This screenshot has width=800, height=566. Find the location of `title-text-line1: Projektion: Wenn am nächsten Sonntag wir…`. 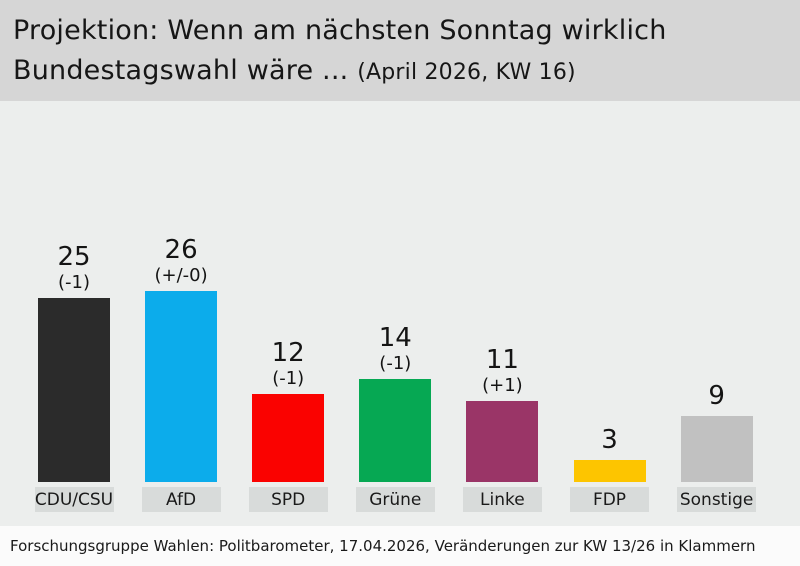

title-text-line1: Projektion: Wenn am nächsten Sonntag wir… is located at coordinates (340, 30).